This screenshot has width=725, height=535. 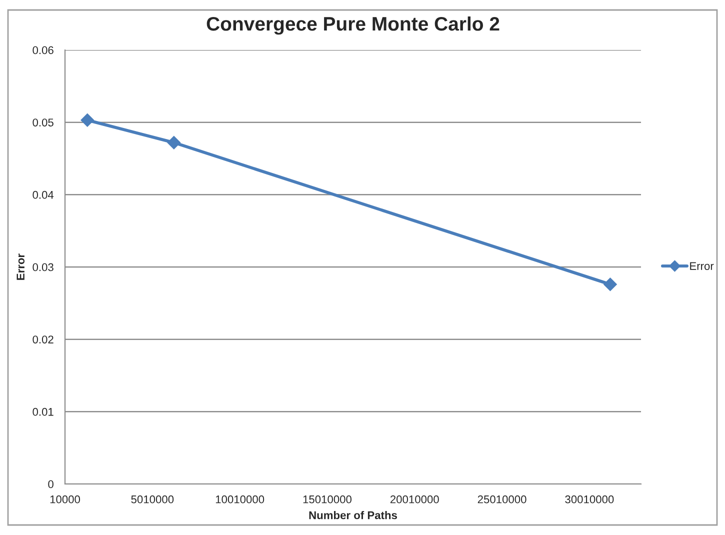 What do you see at coordinates (43, 122) in the screenshot?
I see `y-tick-label: 0.05` at bounding box center [43, 122].